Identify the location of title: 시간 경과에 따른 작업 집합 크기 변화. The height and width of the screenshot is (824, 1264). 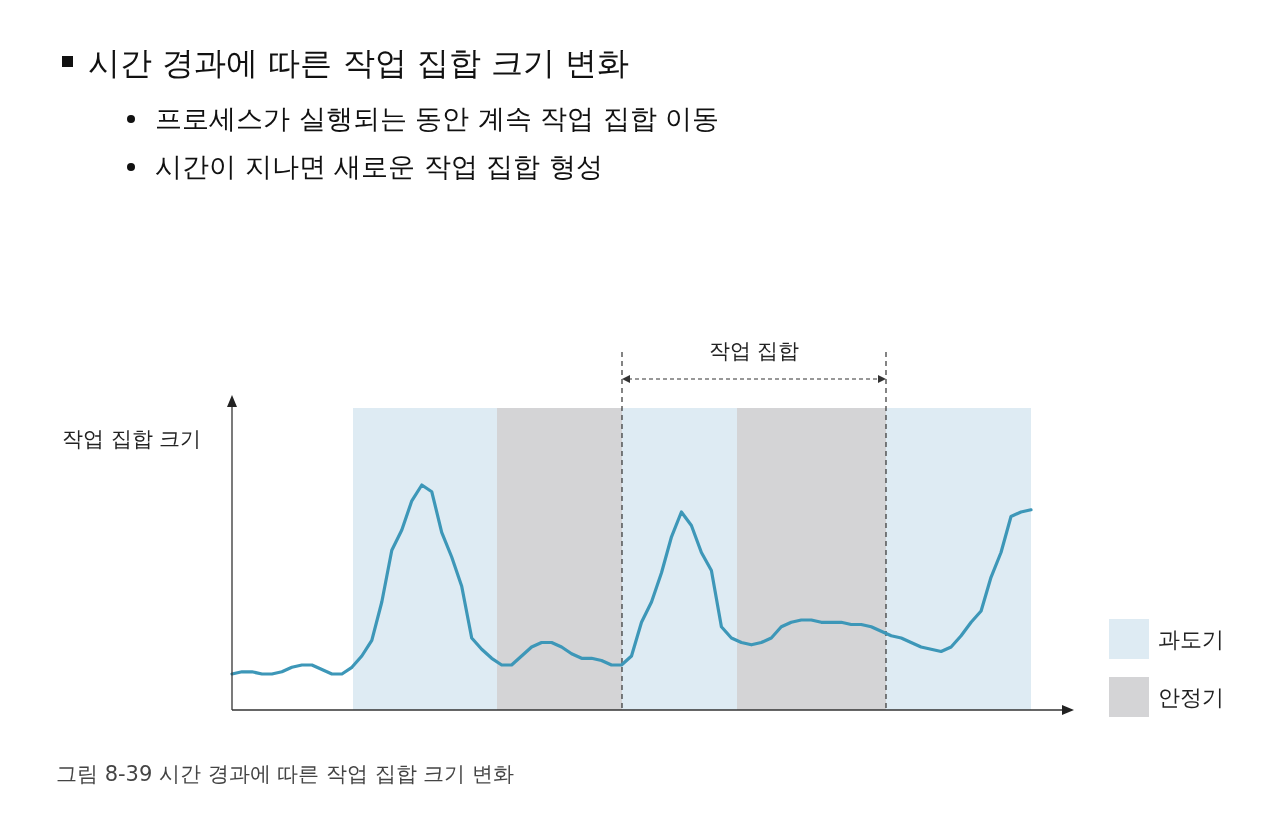
(359, 63).